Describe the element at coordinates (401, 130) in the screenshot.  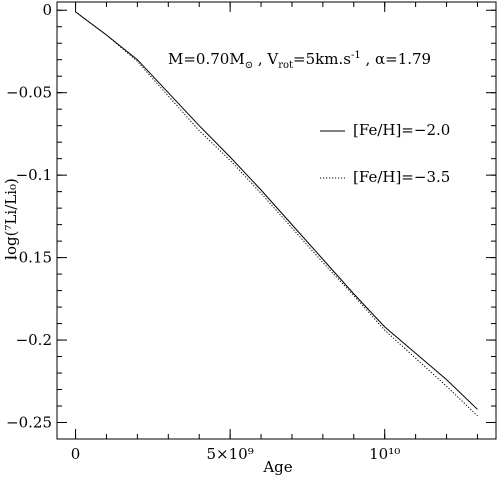
I see `legend-label-solid: [Fe/H]=−2.0` at that location.